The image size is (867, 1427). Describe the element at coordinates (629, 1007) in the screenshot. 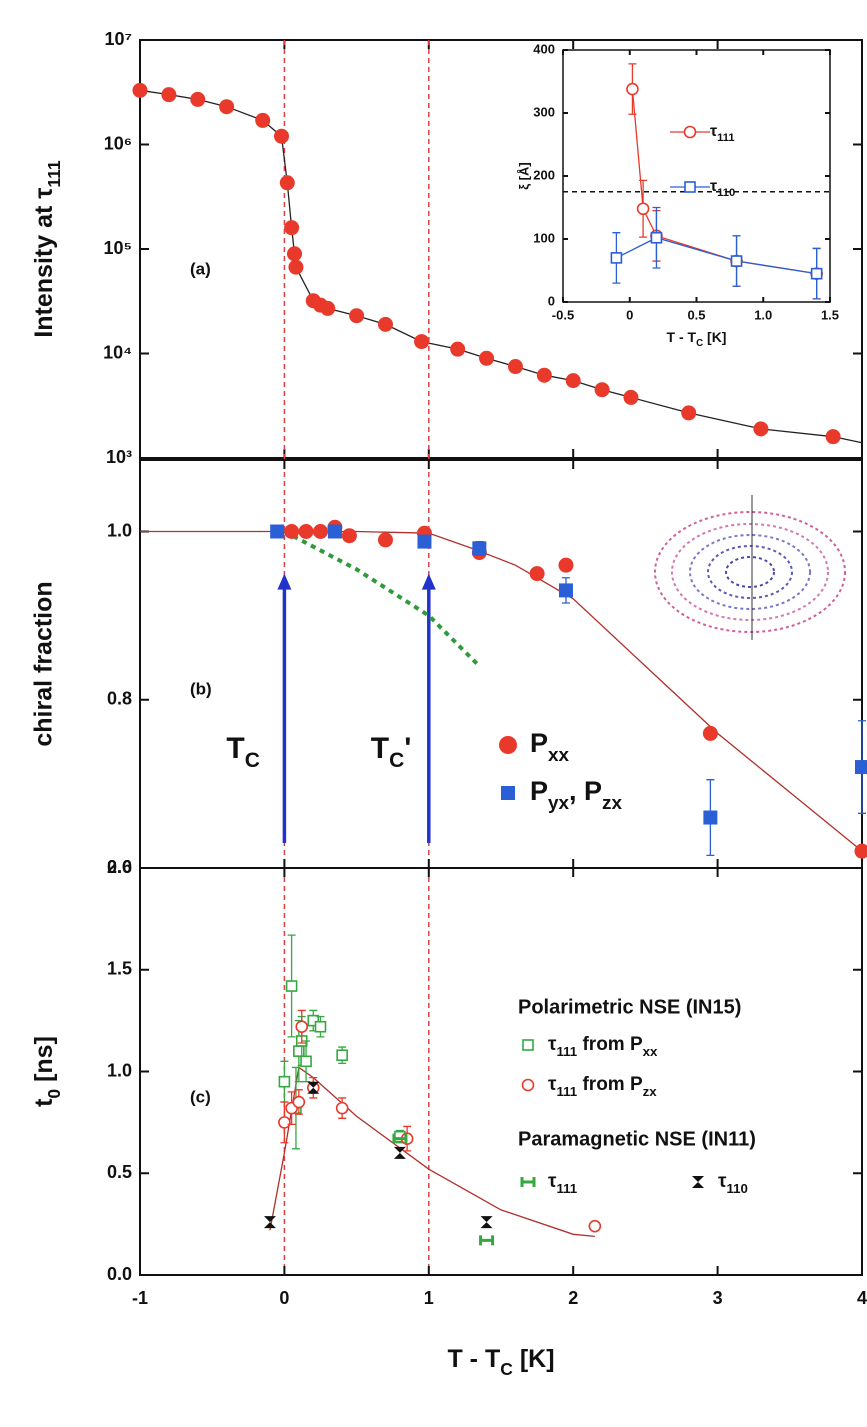

I see `legend-title: Polarimetric NSE (IN15)` at that location.